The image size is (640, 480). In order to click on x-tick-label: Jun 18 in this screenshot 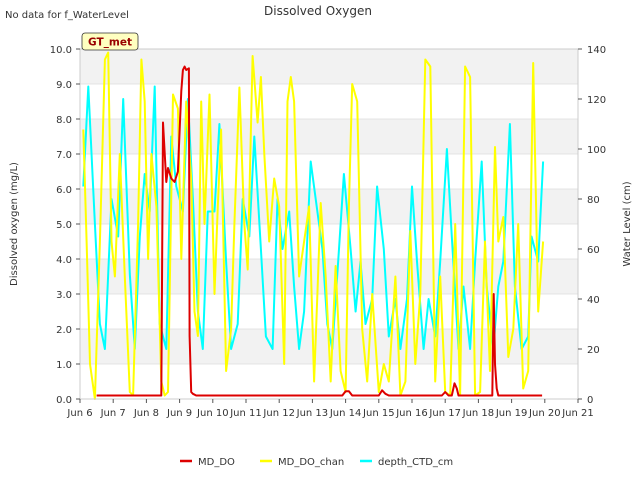, I will do `click(478, 413)`.